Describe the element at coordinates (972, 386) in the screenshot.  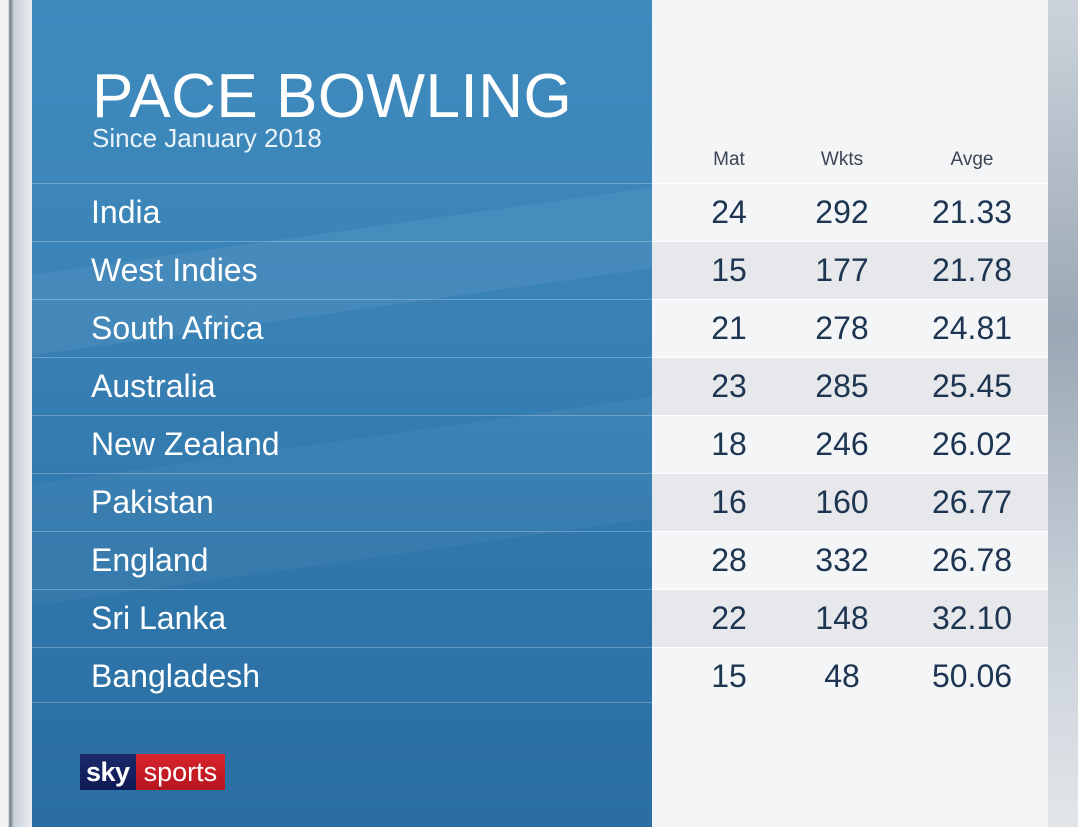
I see `cell-avge: 25.45` at that location.